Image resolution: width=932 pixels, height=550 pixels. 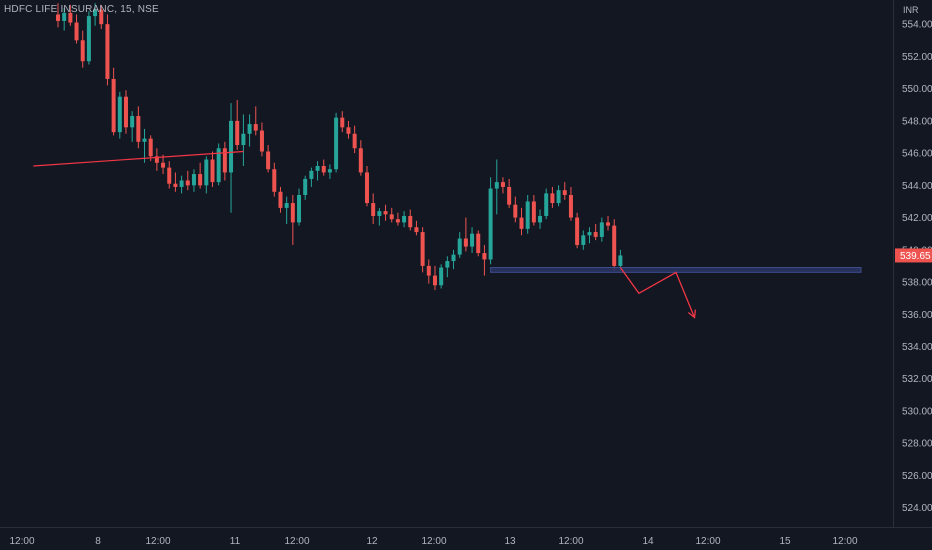 What do you see at coordinates (917, 411) in the screenshot?
I see `price-tick-label: 530.00` at bounding box center [917, 411].